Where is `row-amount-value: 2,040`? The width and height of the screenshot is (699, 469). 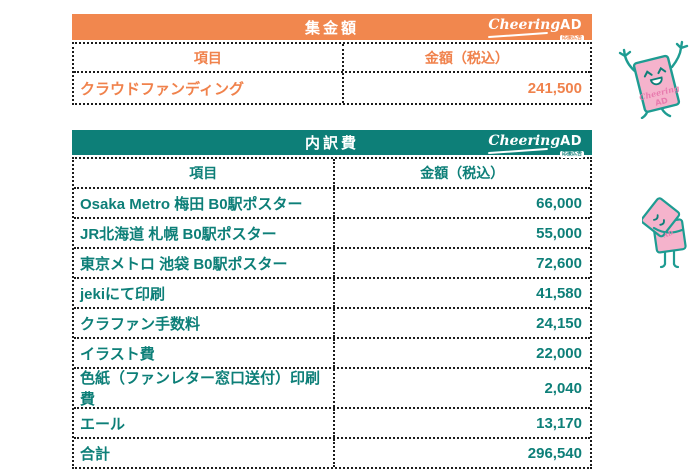 row-amount-value: 2,040 is located at coordinates (563, 388).